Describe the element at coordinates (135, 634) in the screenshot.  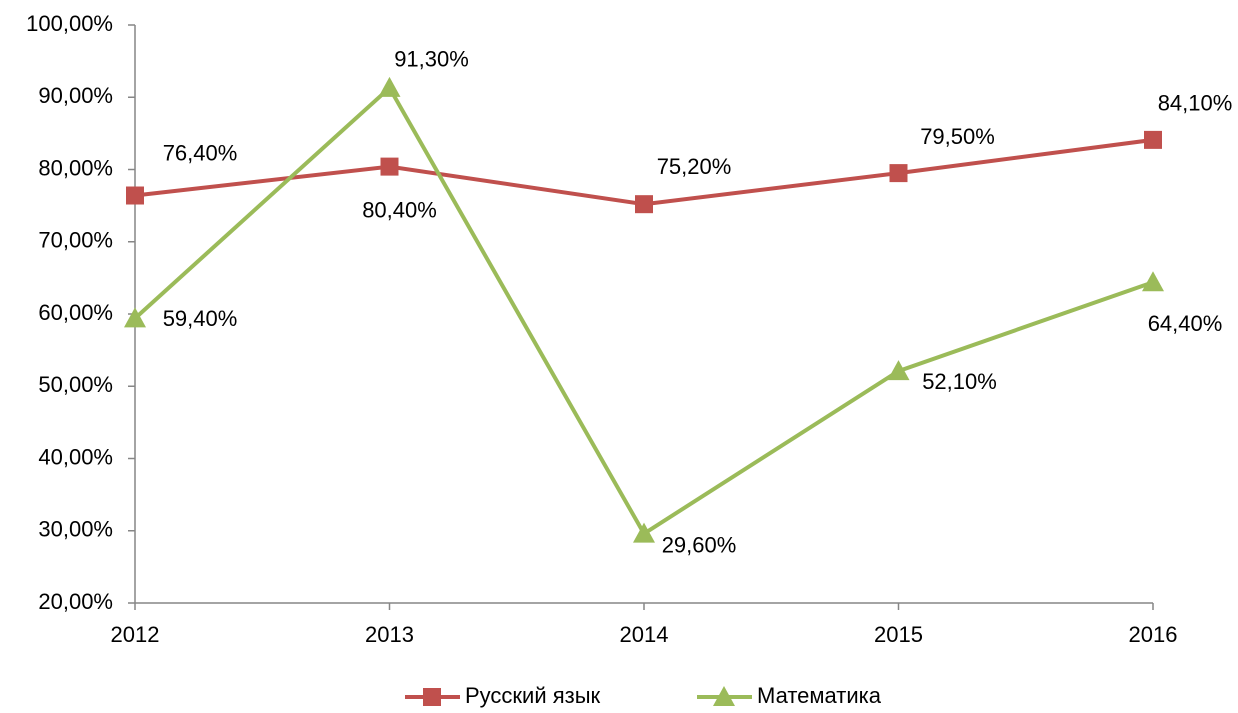
I see `x-tick-label: 2012` at that location.